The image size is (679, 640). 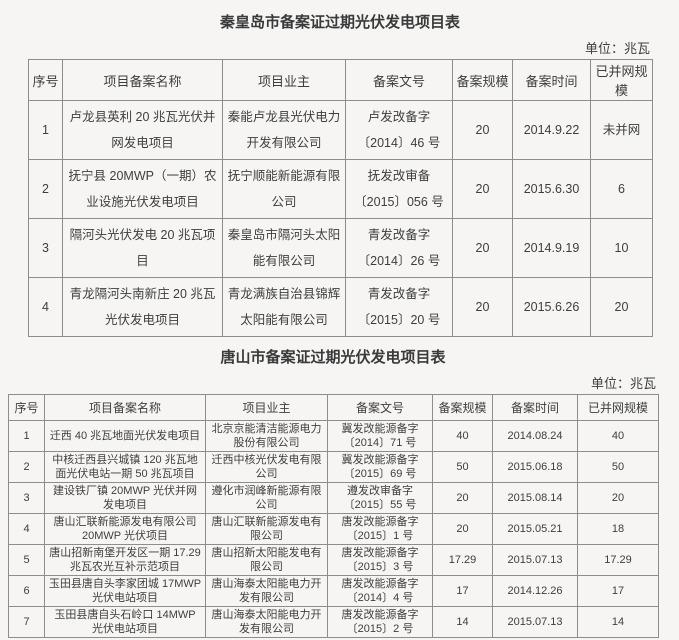 I want to click on table-cell: 抚宁顺能新能源有限公司, so click(x=284, y=189).